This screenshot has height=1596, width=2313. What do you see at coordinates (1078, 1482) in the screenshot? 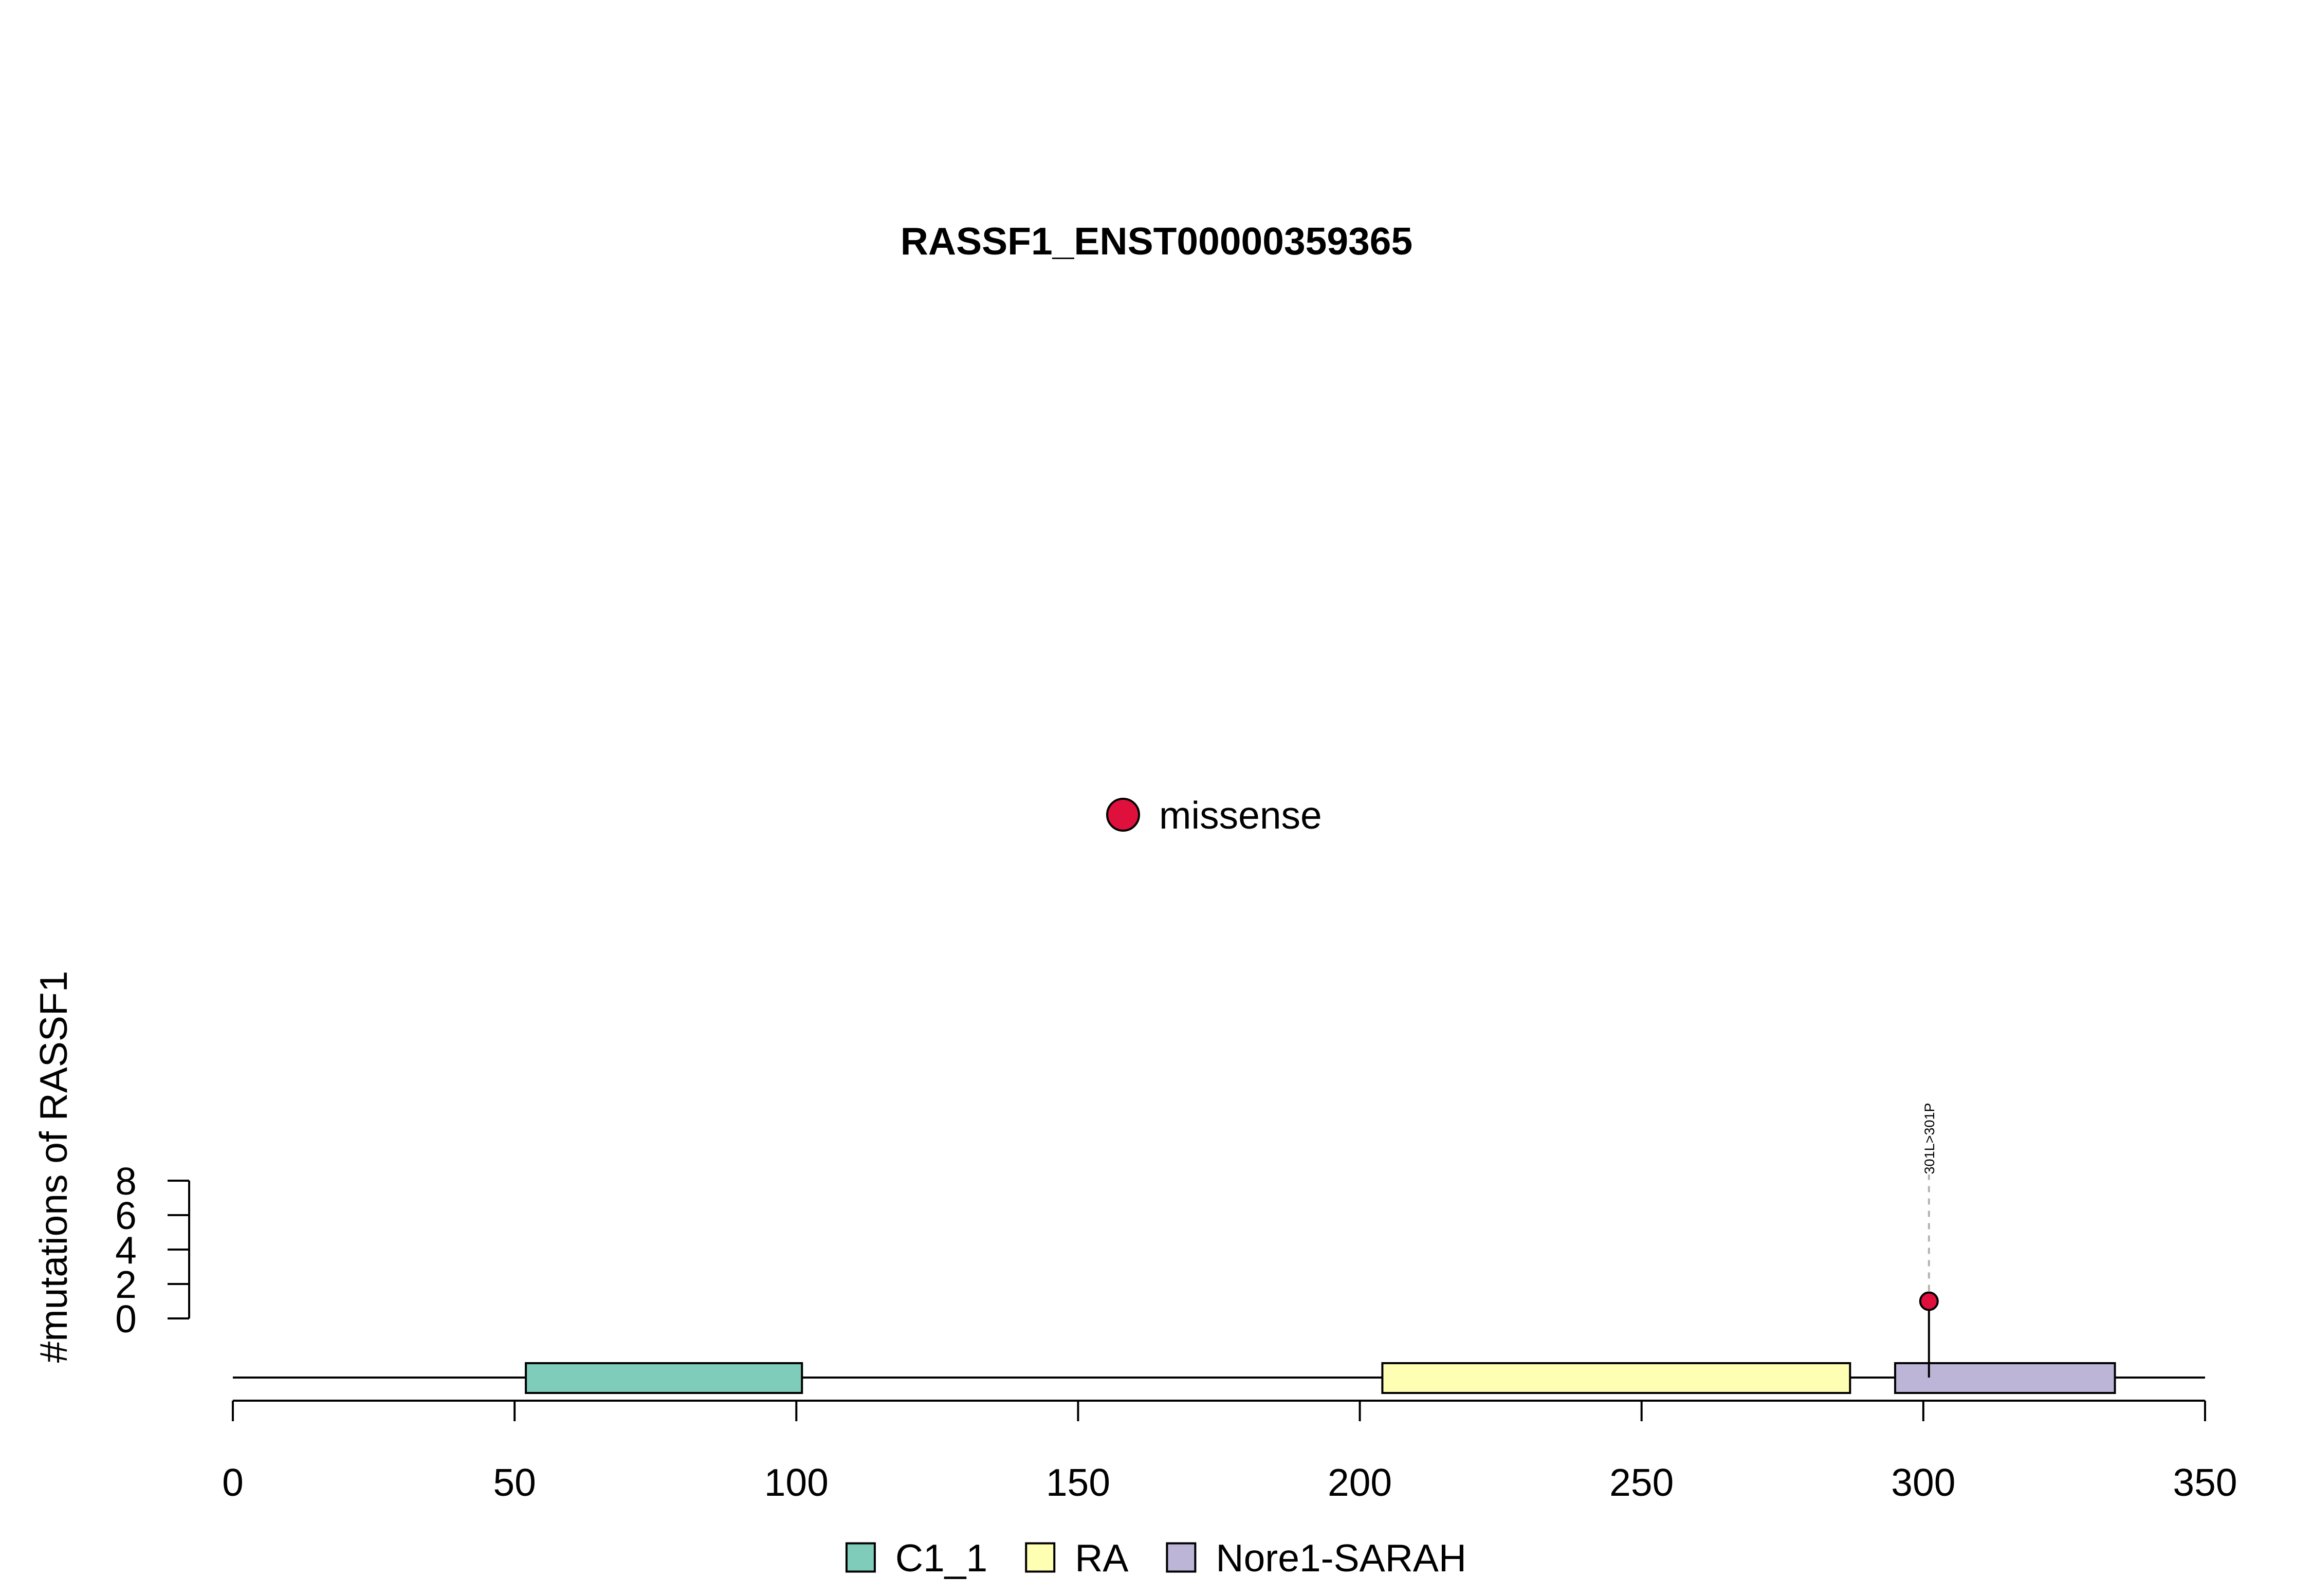
I see `x-tick-label: 150` at bounding box center [1078, 1482].